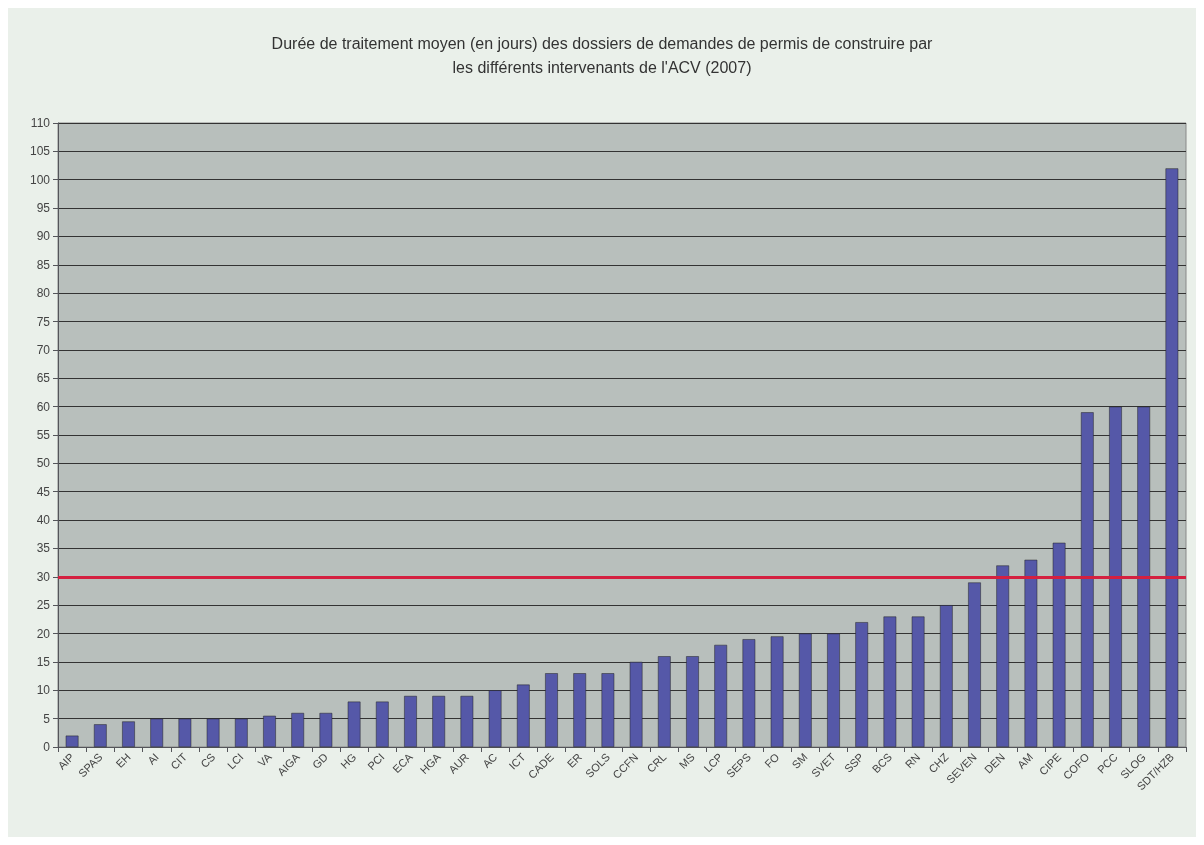 The image size is (1204, 845). What do you see at coordinates (320, 760) in the screenshot?
I see `x-tick-label: GD` at bounding box center [320, 760].